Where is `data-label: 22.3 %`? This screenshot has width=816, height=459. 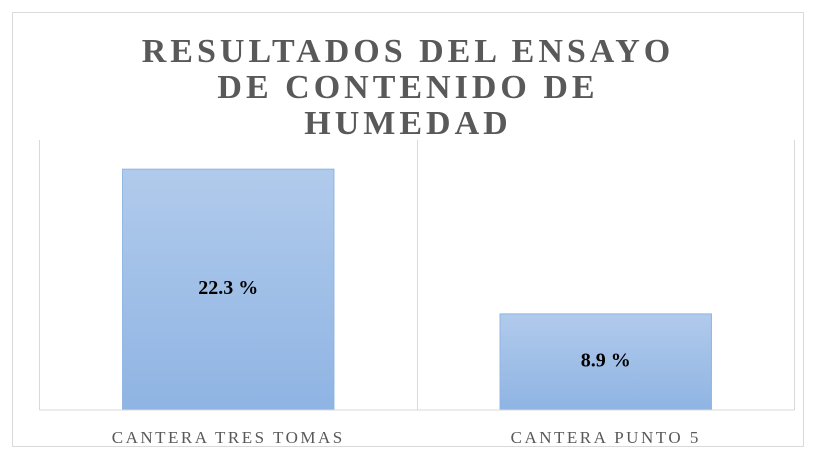
data-label: 22.3 % is located at coordinates (228, 288).